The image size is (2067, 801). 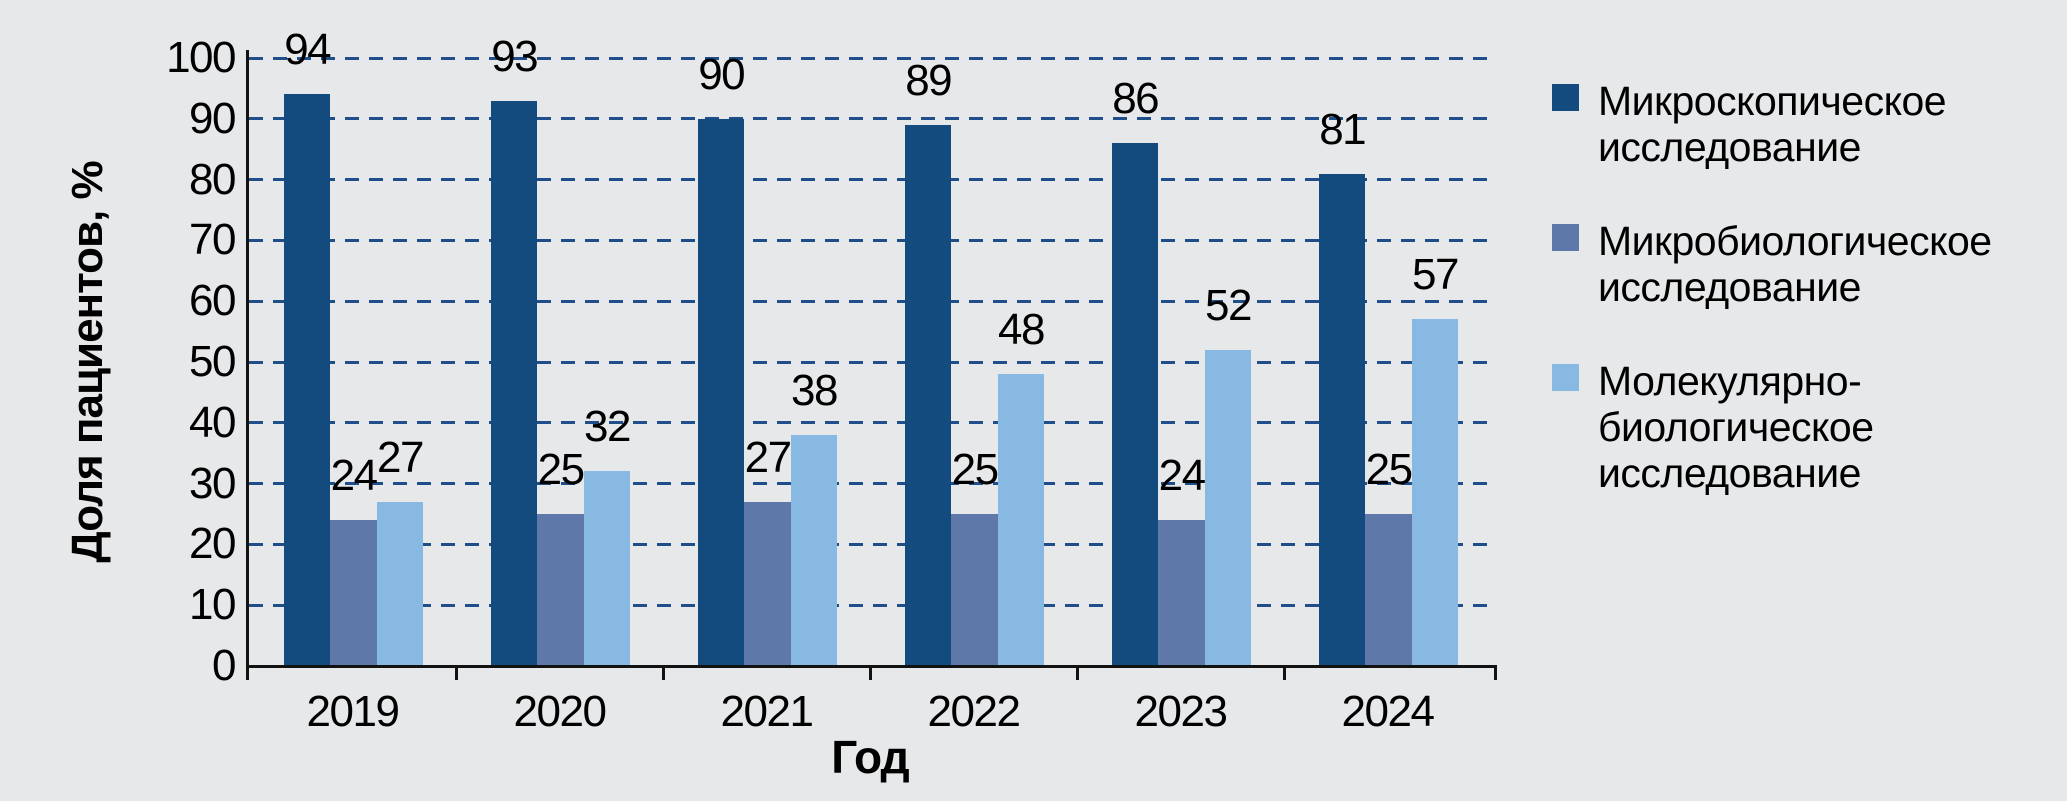 I want to click on y-tick-label-60: 60, so click(x=212, y=301).